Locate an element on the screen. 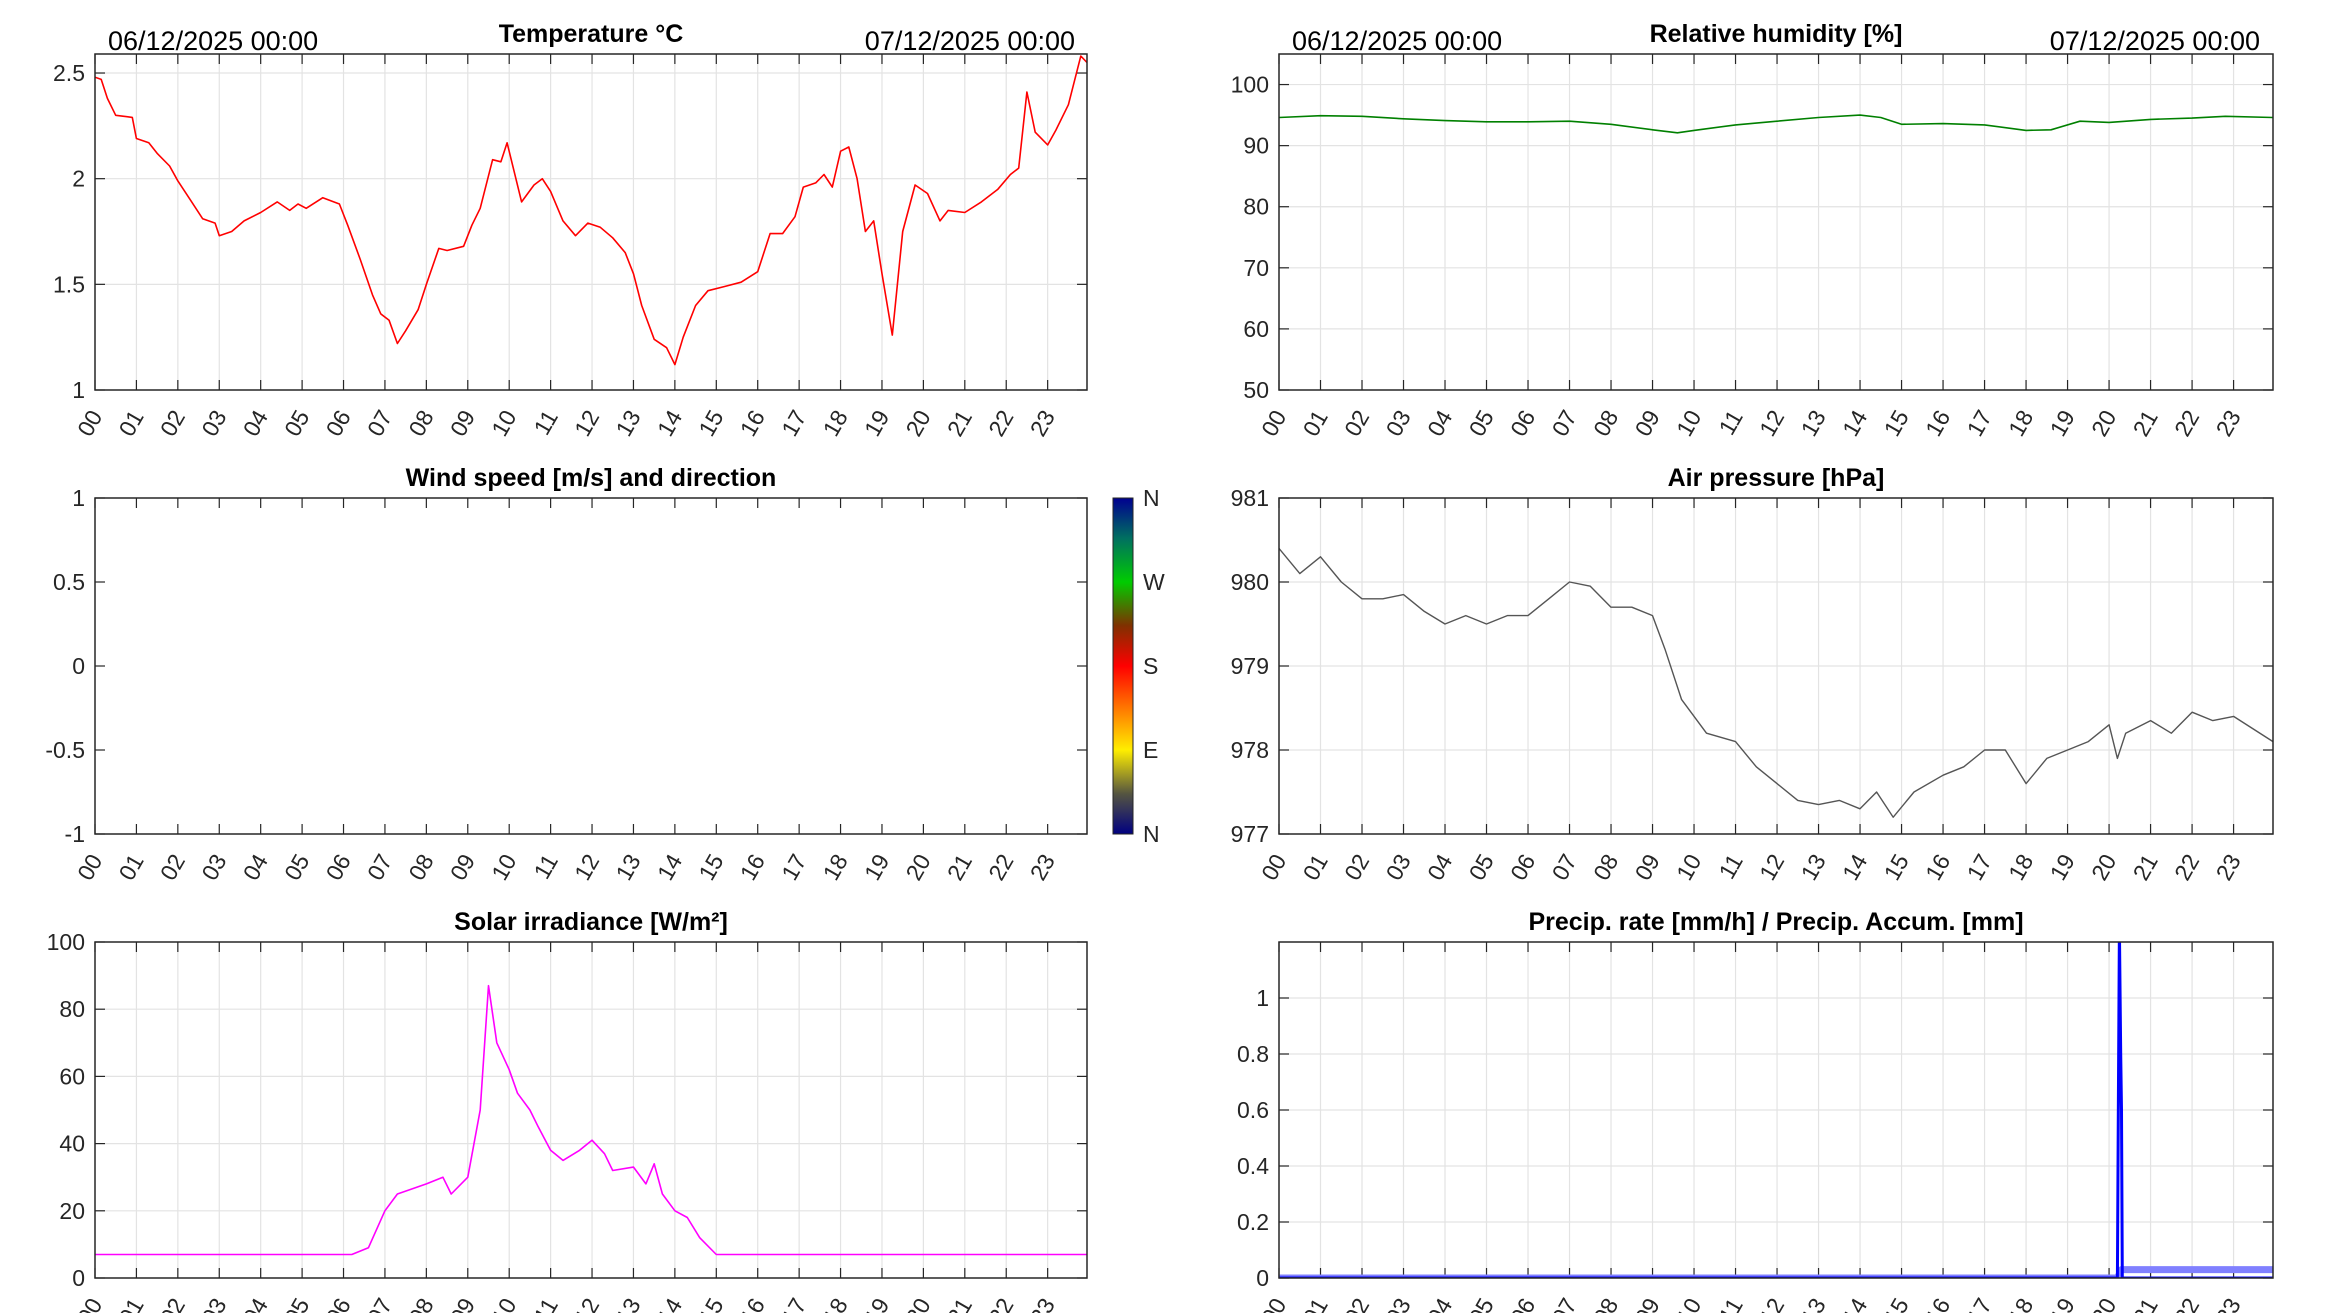 The width and height of the screenshot is (2333, 1313). x-tick-label: 08 is located at coordinates (420, 1303).